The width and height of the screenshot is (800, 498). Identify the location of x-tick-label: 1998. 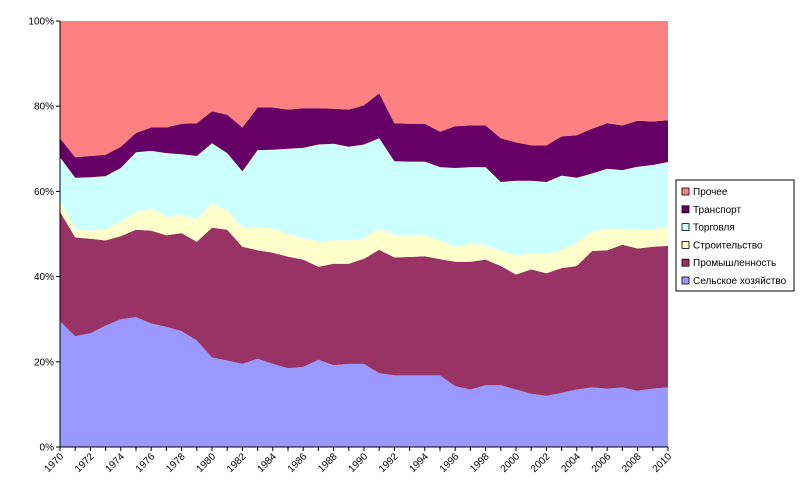
(480, 463).